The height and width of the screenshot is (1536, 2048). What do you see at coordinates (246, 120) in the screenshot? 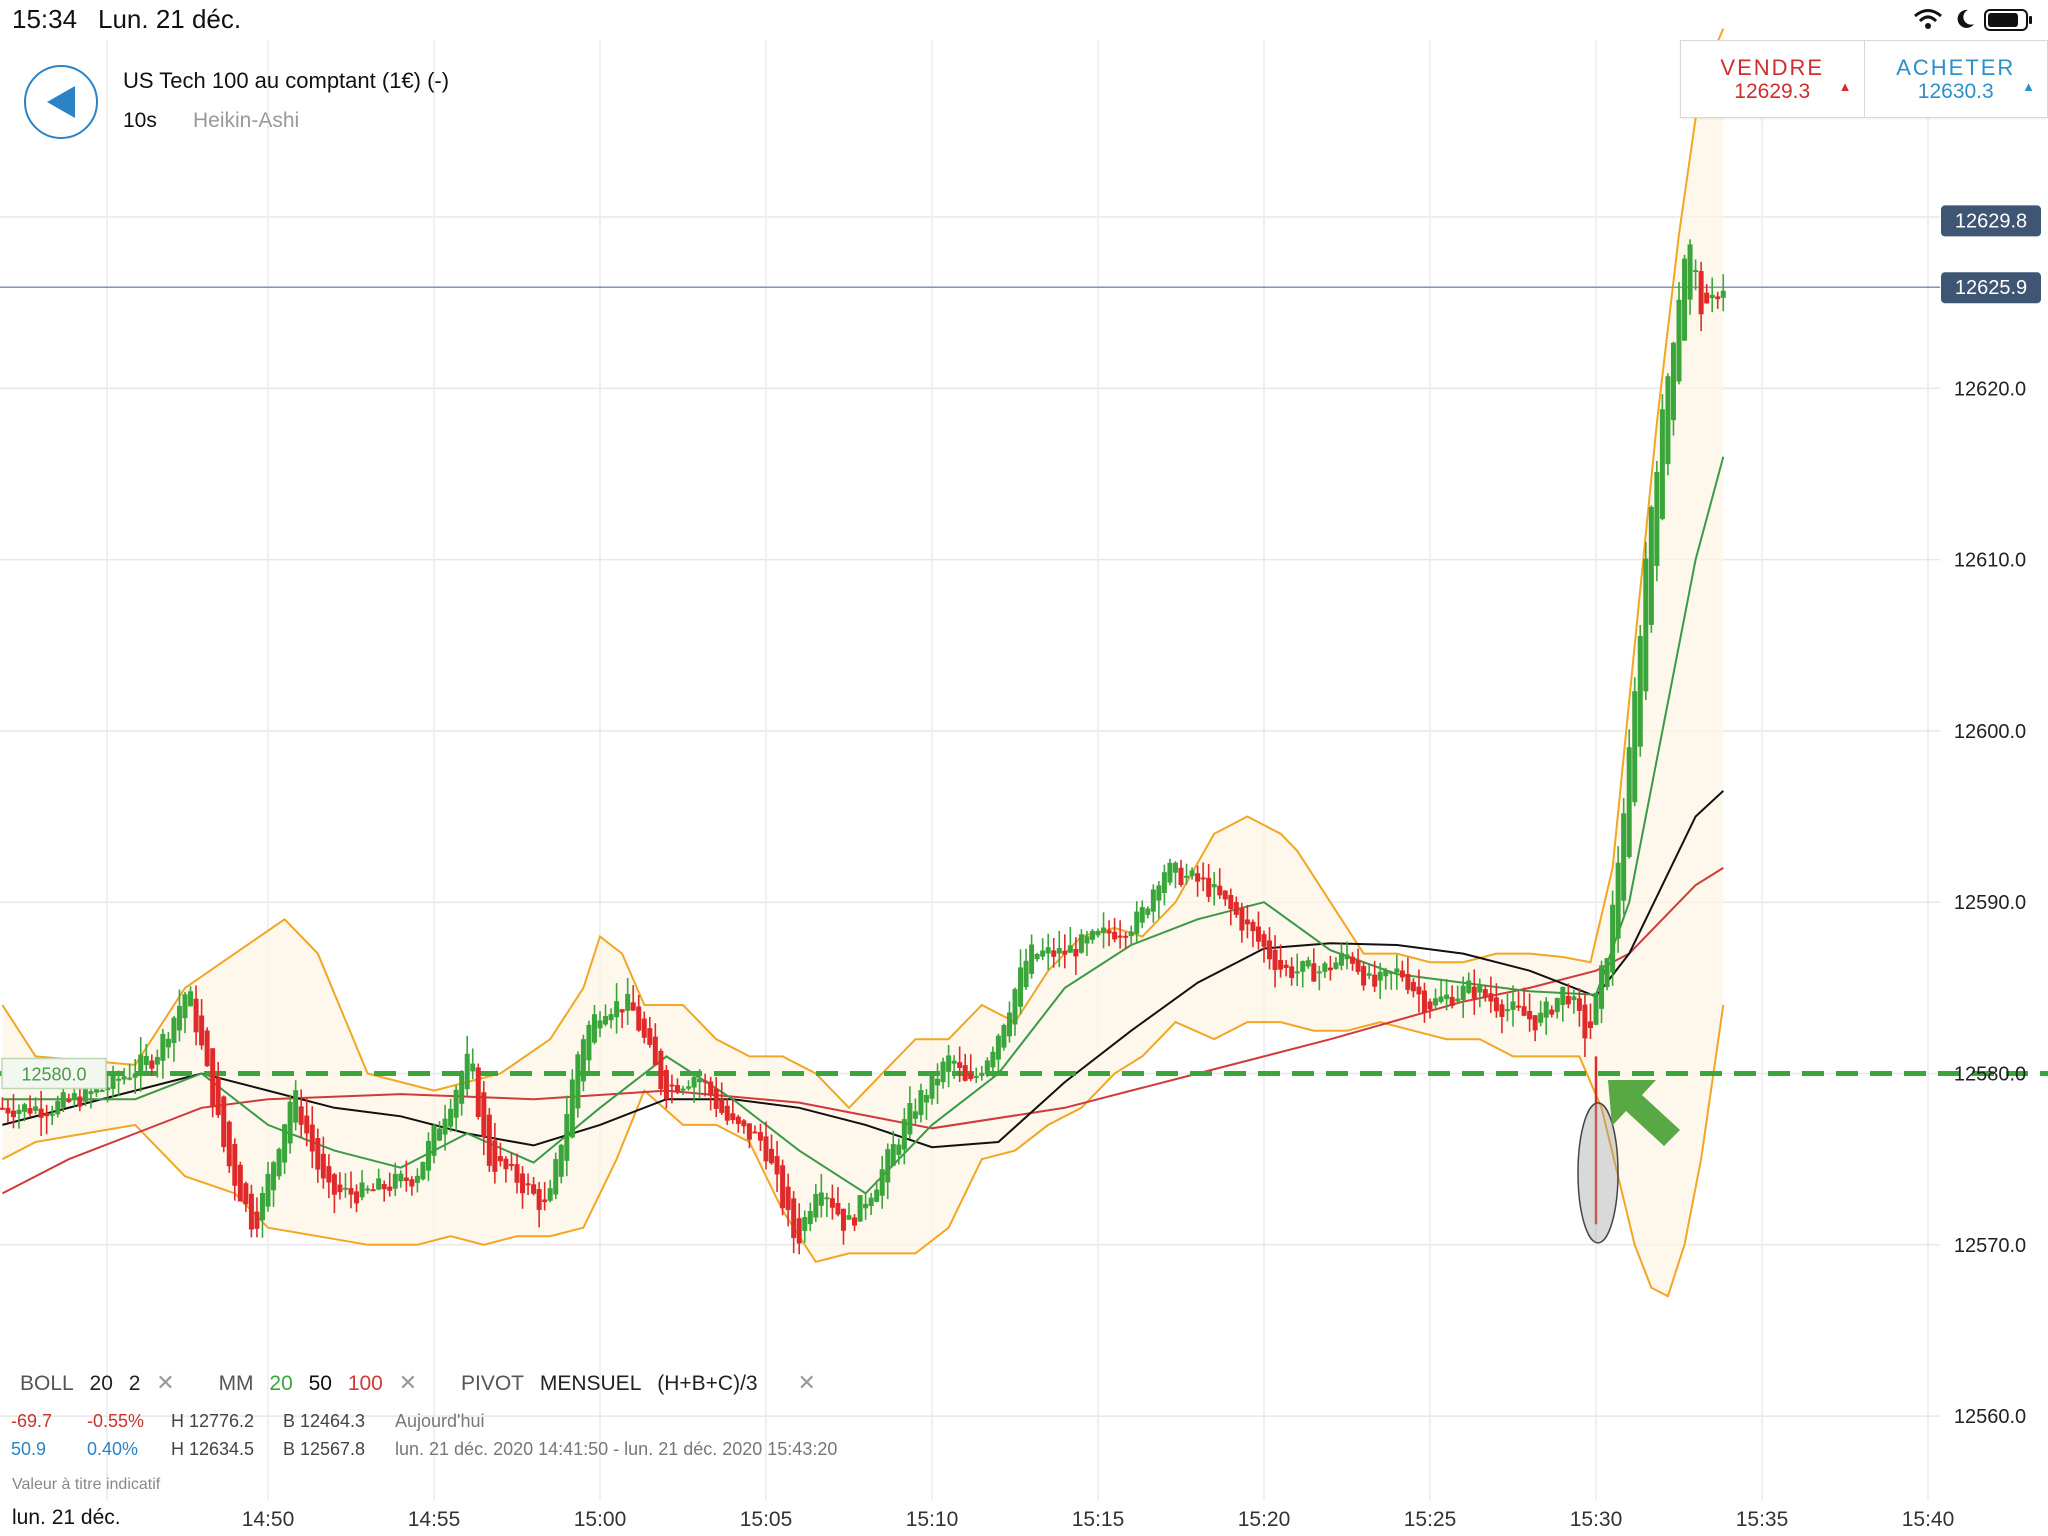
I see `chart-type-selector: Heikin-Ashi` at bounding box center [246, 120].